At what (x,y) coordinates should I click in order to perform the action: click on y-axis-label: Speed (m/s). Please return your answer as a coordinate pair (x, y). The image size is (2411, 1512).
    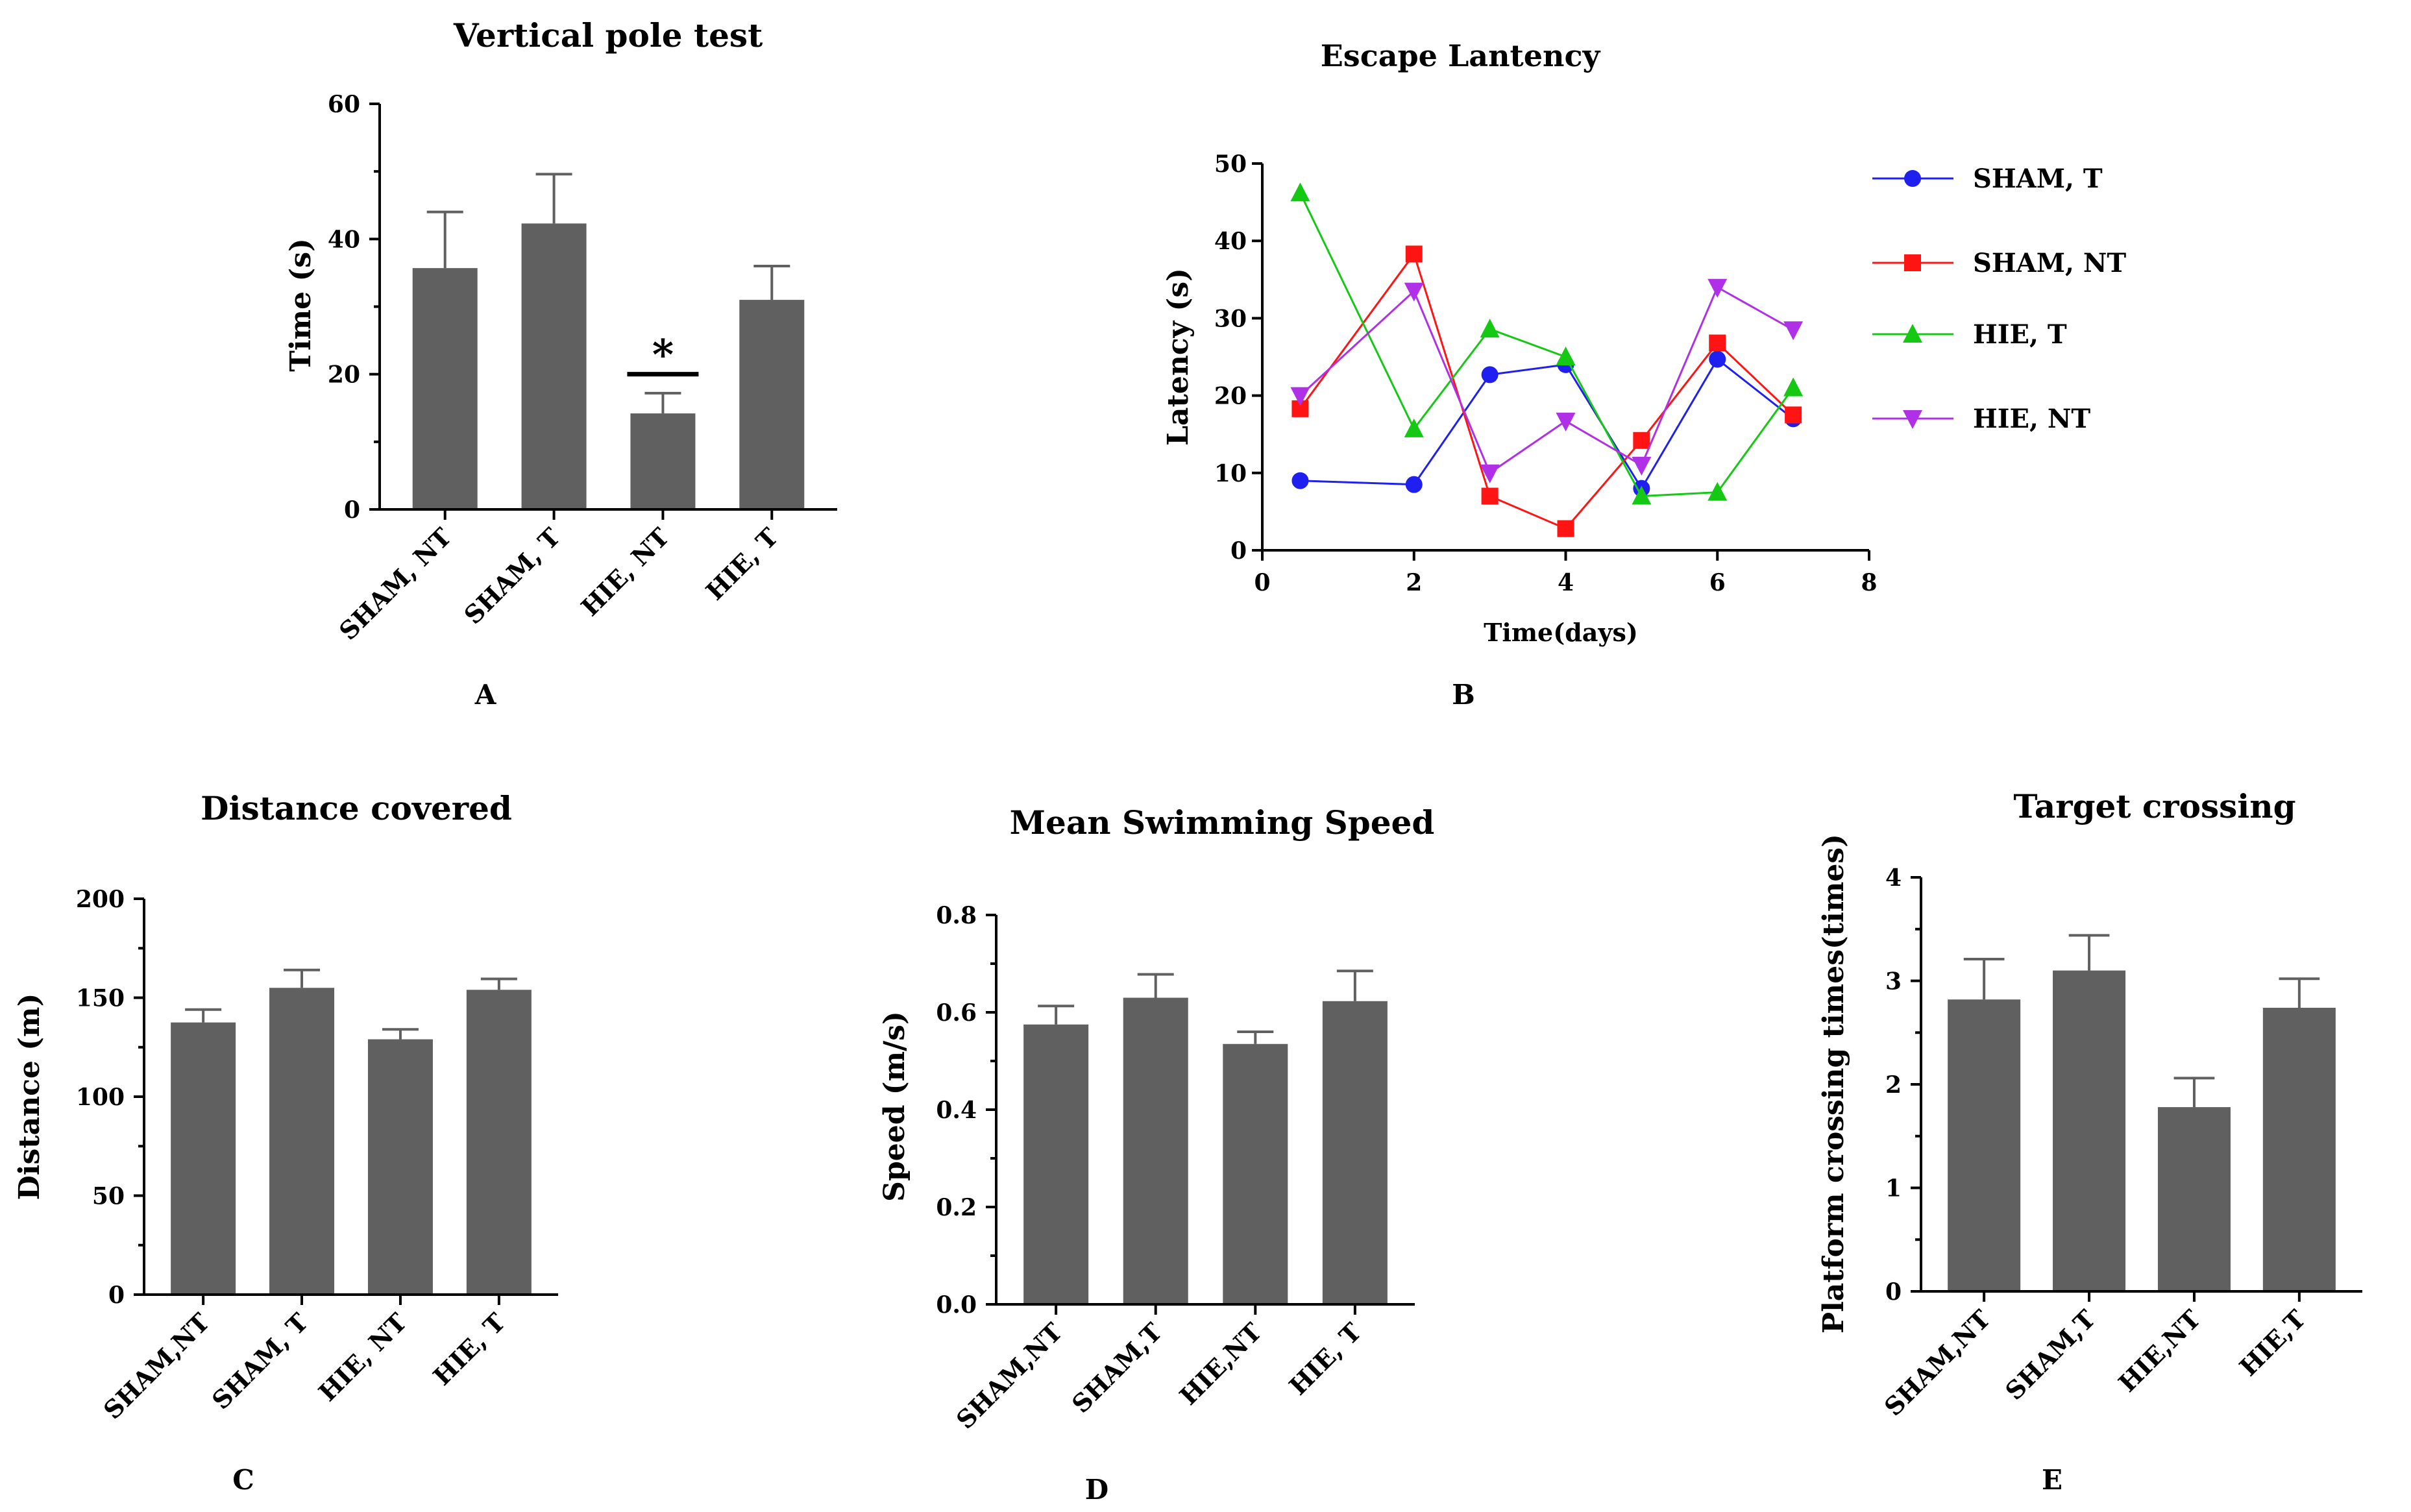
    Looking at the image, I should click on (894, 1106).